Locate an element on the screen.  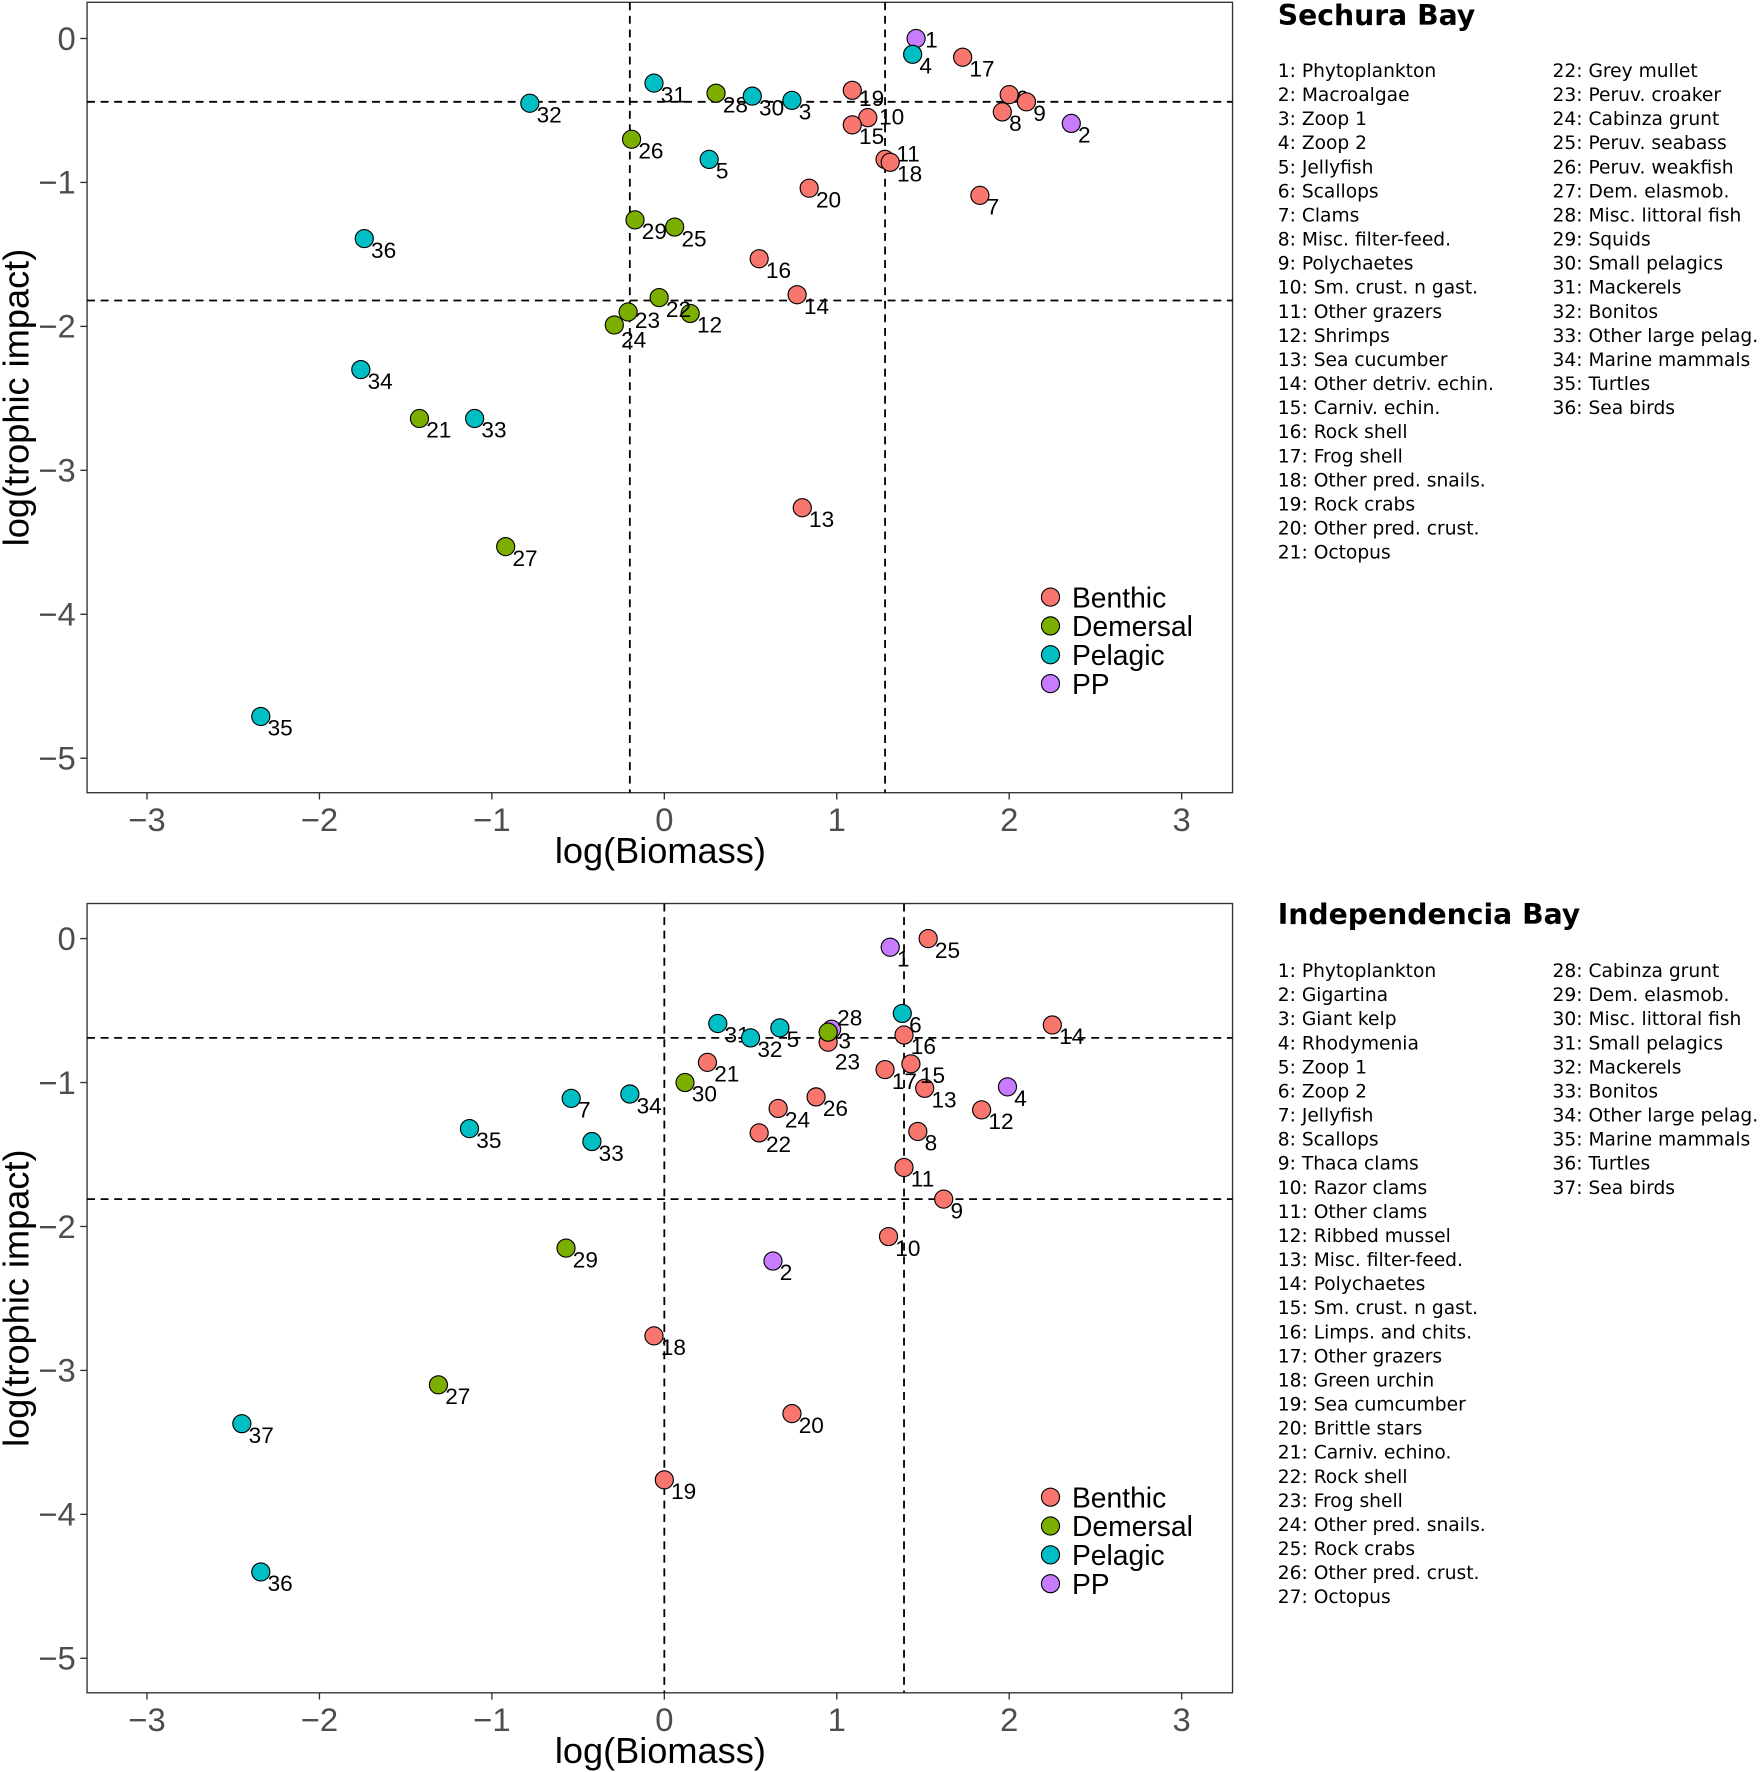
point-label: 7 is located at coordinates (584, 1110).